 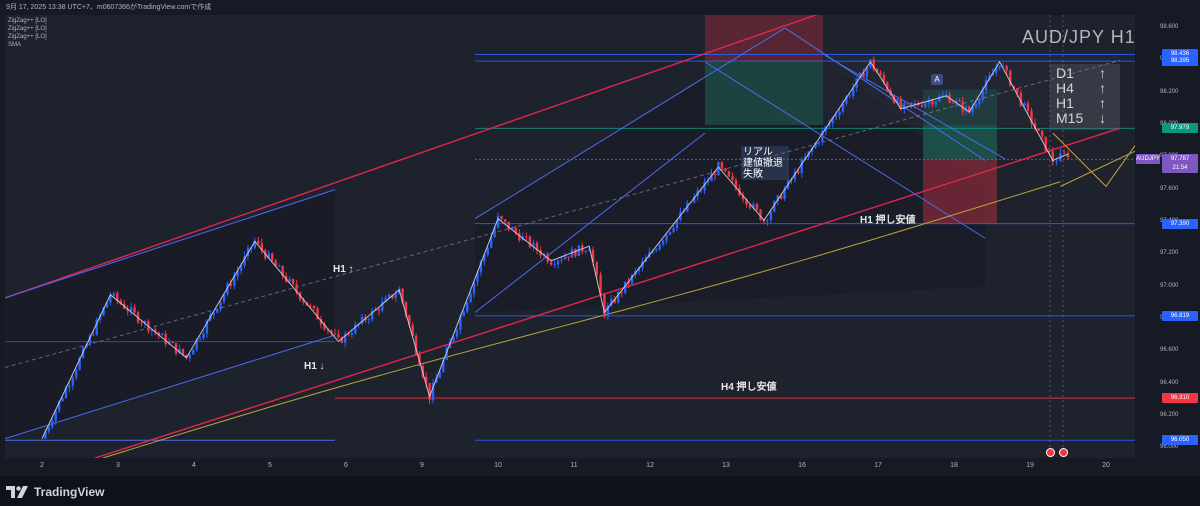 I want to click on channel-line-blue, so click(x=170, y=244).